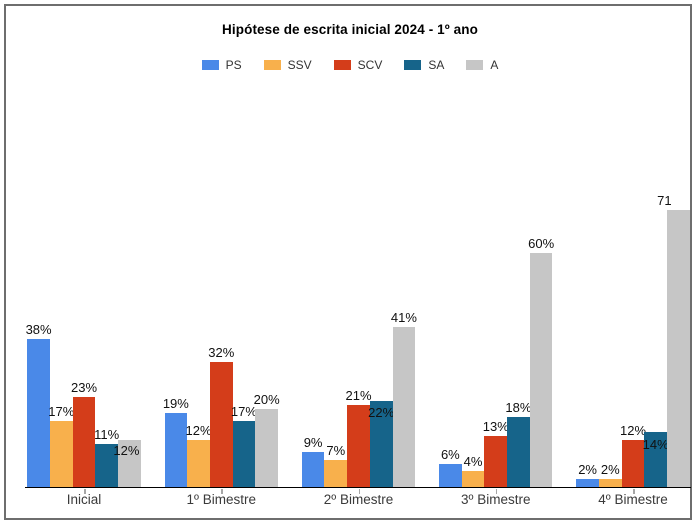 Image resolution: width=700 pixels, height=528 pixels. Describe the element at coordinates (370, 65) in the screenshot. I see `legend-label: SCV` at that location.